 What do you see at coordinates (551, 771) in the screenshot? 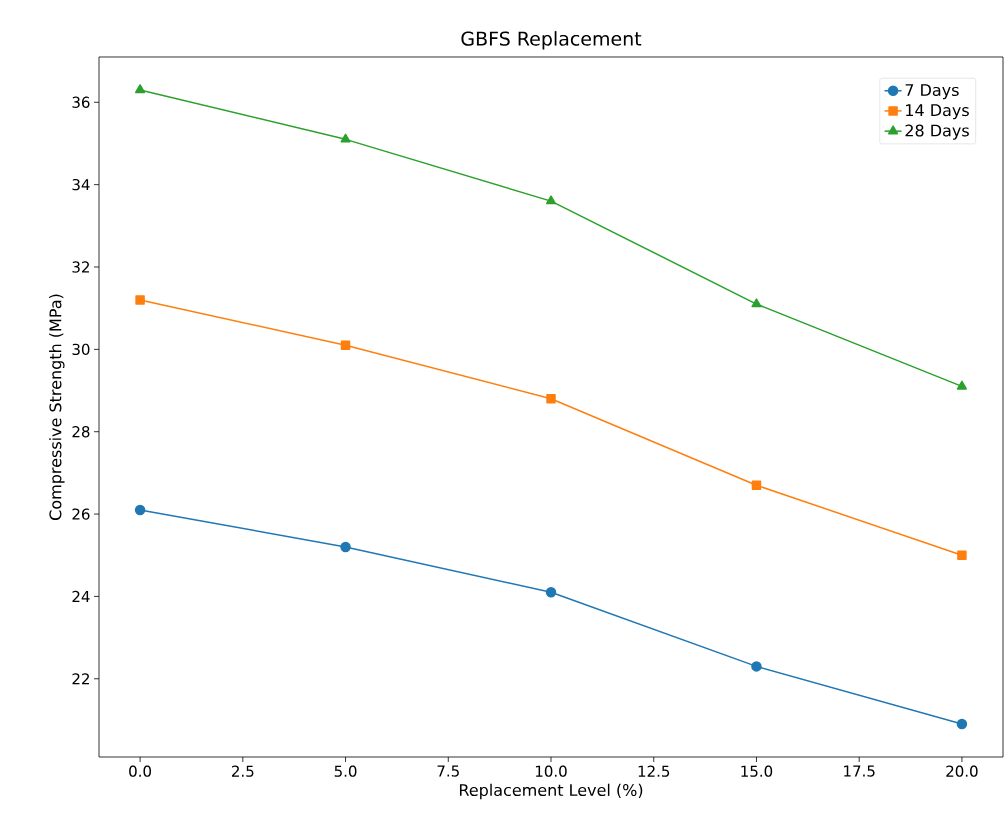
I see `x-tick-label: 10.0` at bounding box center [551, 771].